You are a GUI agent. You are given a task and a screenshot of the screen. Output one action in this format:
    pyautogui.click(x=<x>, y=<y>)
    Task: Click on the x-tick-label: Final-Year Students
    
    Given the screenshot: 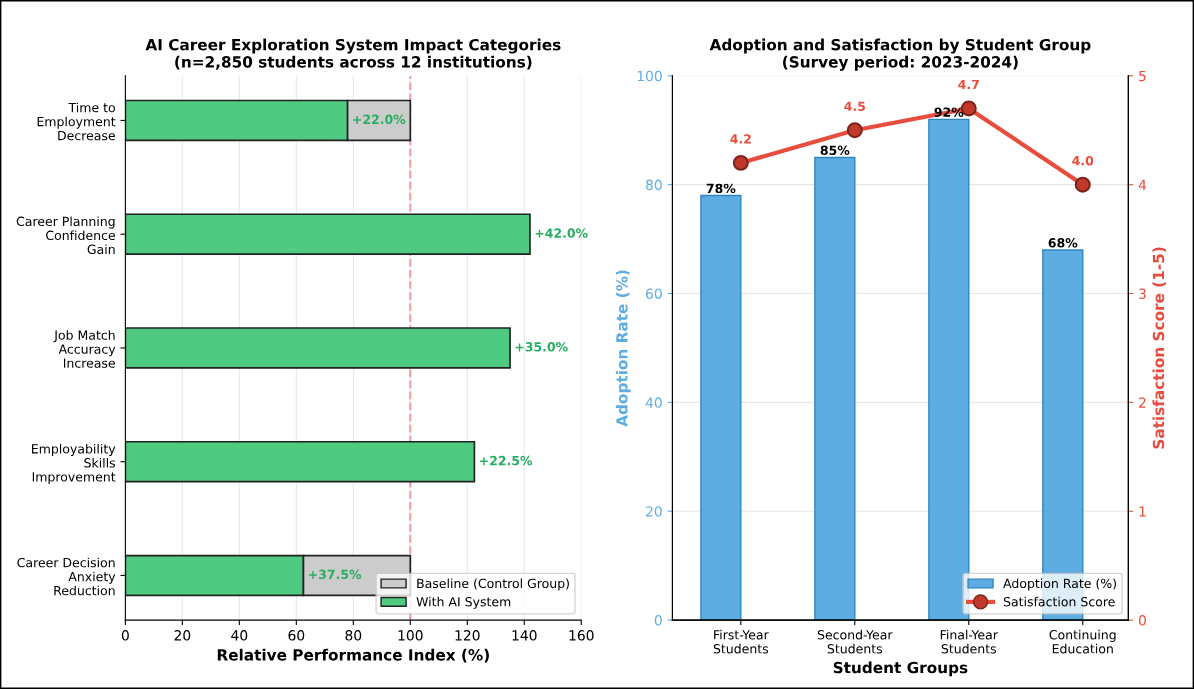 What is the action you would take?
    pyautogui.click(x=969, y=641)
    